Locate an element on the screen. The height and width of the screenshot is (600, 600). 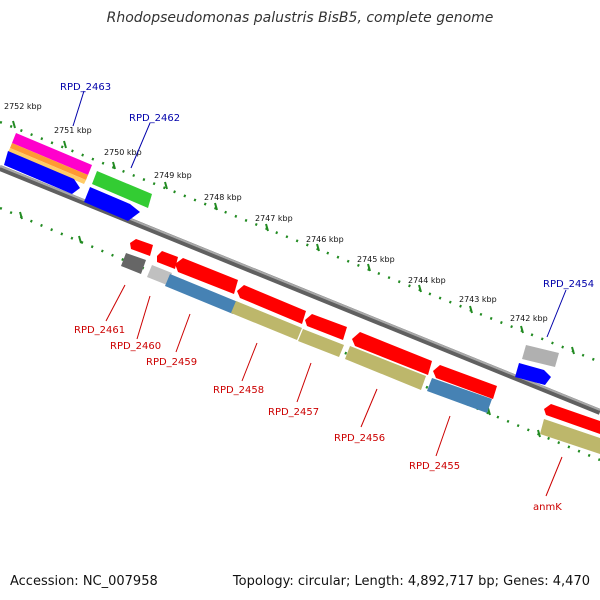
scale-label: 2744 kbp is located at coordinates (427, 280).